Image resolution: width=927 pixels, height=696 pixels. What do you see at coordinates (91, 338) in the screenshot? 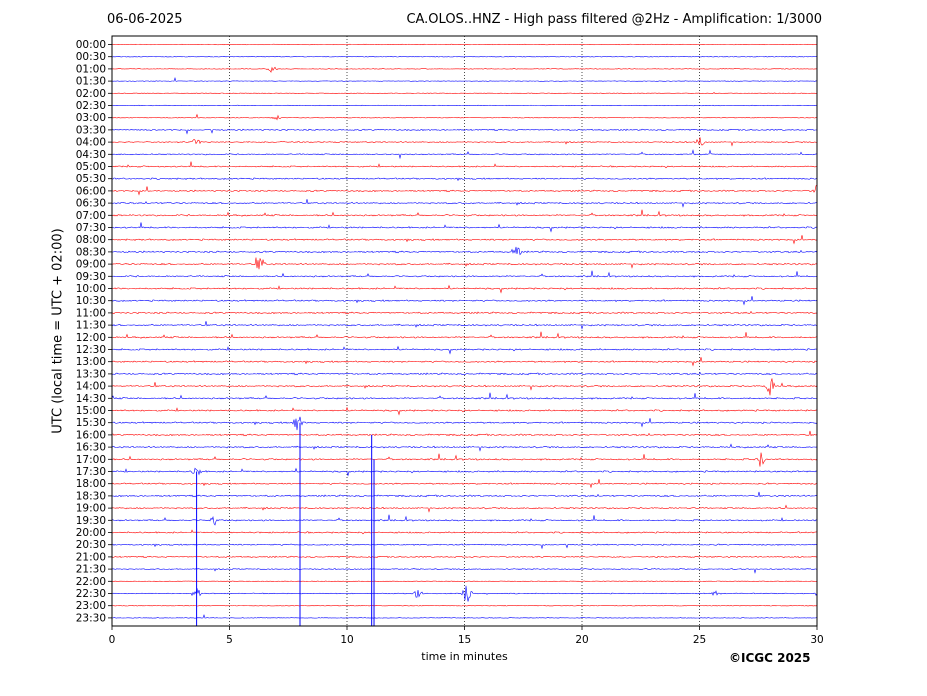
I see `y-tick-label: 12:00` at bounding box center [91, 338].